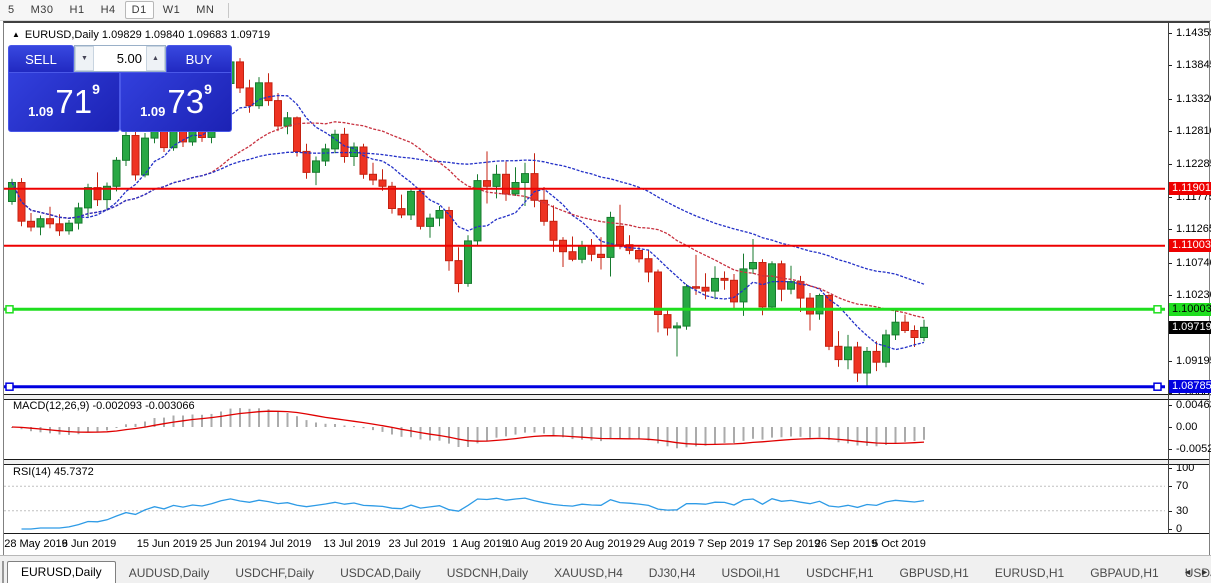 The width and height of the screenshot is (1211, 583). Describe the element at coordinates (1193, 405) in the screenshot. I see `macd-tick-label: 0.00463` at that location.